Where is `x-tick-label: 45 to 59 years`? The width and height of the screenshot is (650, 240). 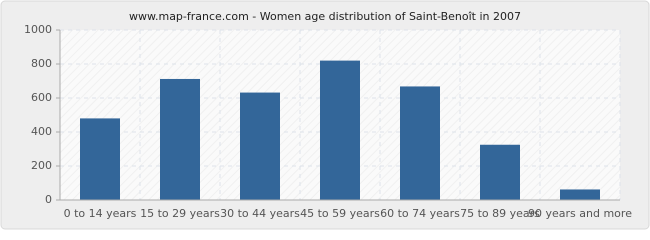
x-tick-label: 45 to 59 years is located at coordinates (340, 213).